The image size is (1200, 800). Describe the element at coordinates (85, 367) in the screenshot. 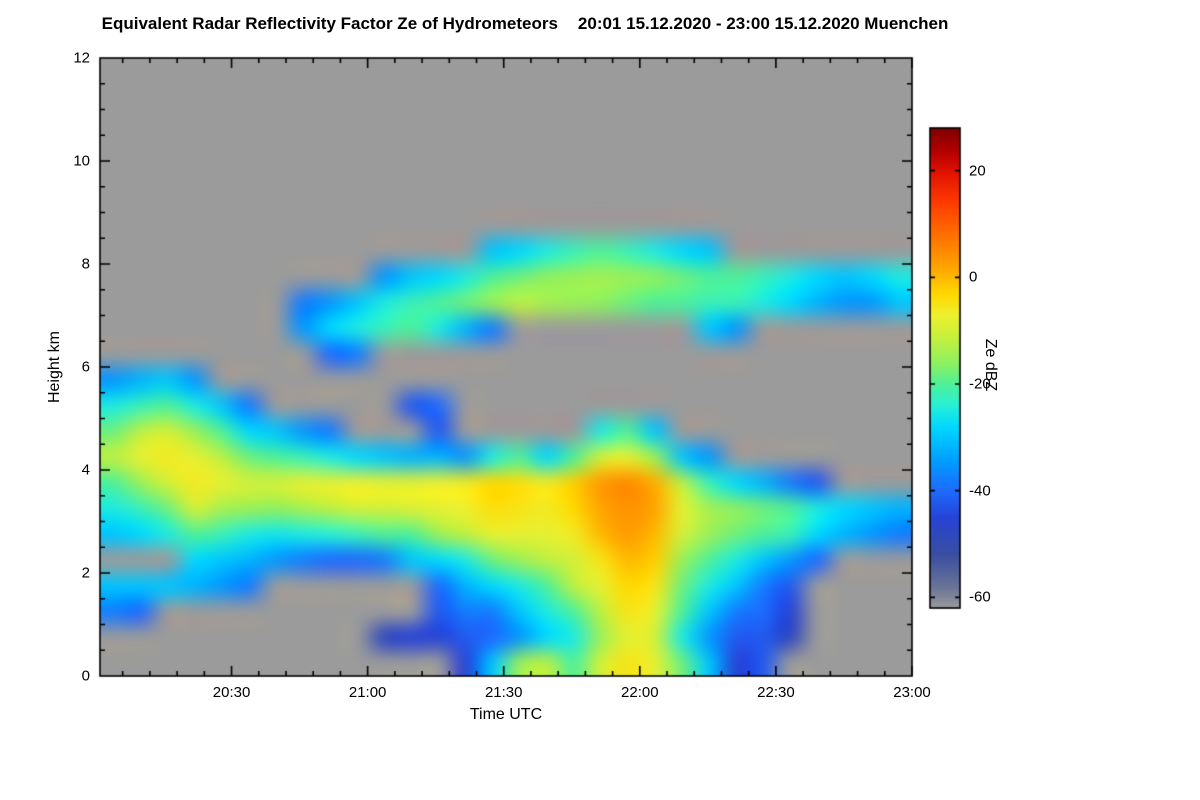

I see `y-tick-label: 6` at that location.